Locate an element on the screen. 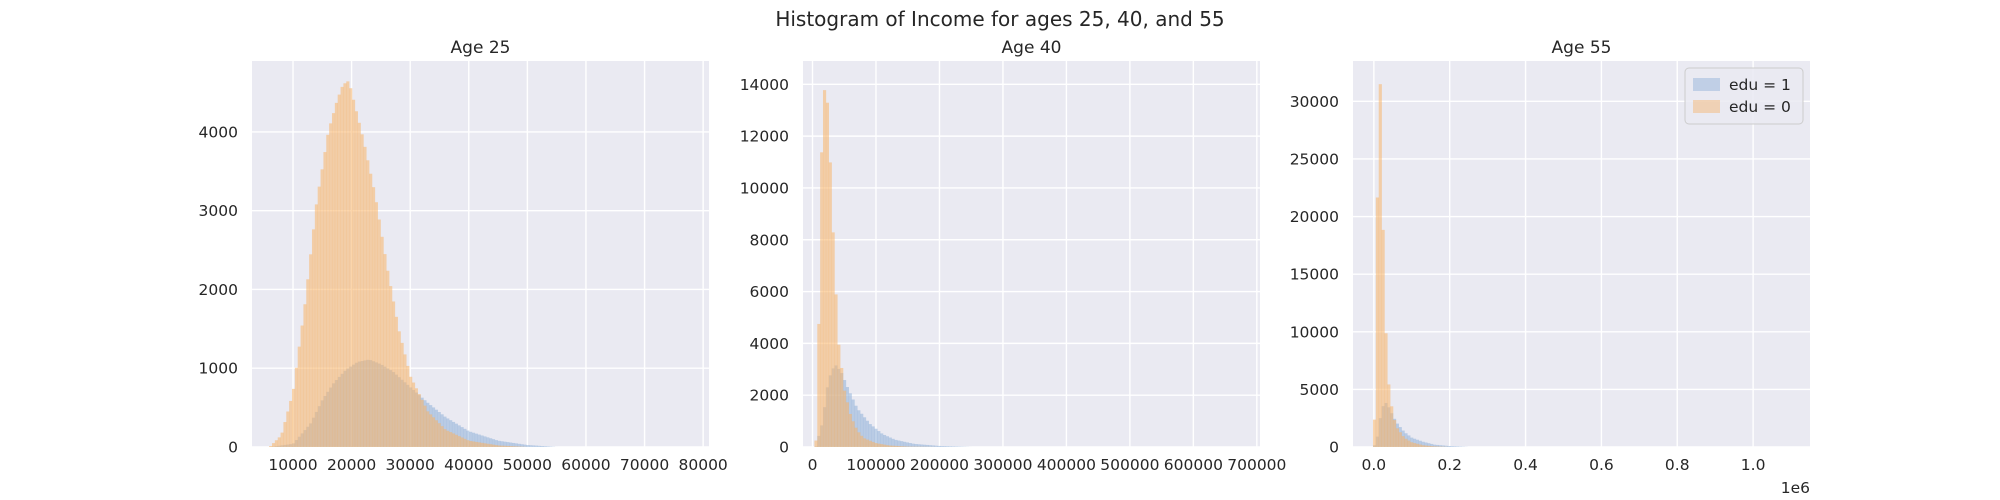 The image size is (2000, 500). x-tick-label: 20000 is located at coordinates (351, 465).